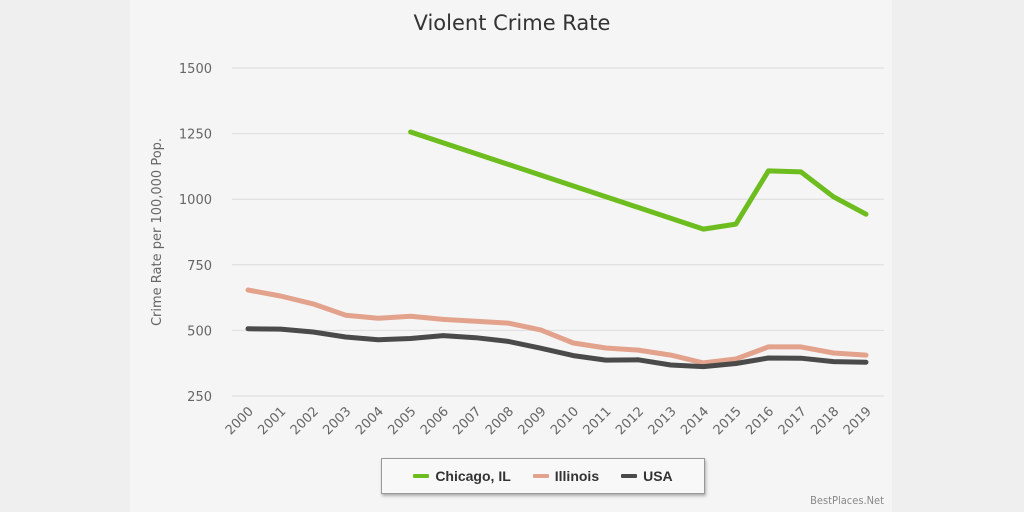  I want to click on x-tick-label: 2002, so click(305, 421).